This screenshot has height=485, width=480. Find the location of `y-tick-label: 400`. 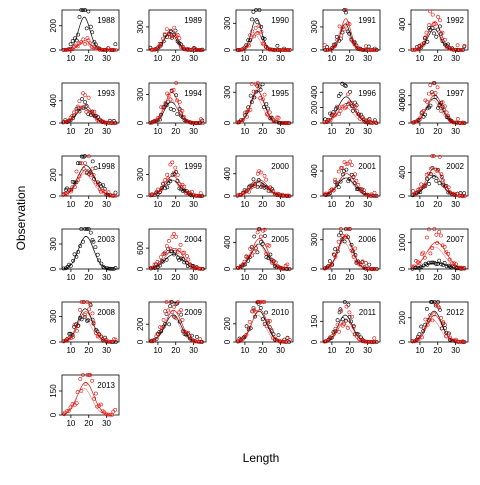

y-tick-label: 400 is located at coordinates (227, 242).